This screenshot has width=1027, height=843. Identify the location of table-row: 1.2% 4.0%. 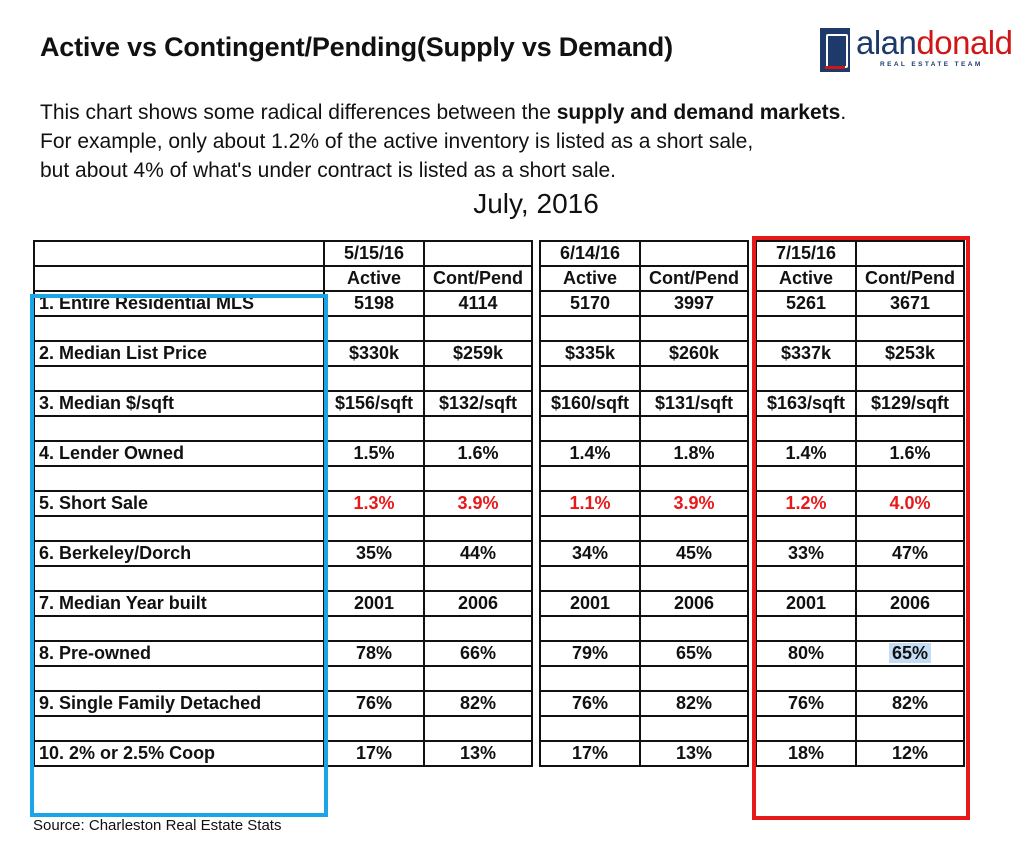
(860, 503).